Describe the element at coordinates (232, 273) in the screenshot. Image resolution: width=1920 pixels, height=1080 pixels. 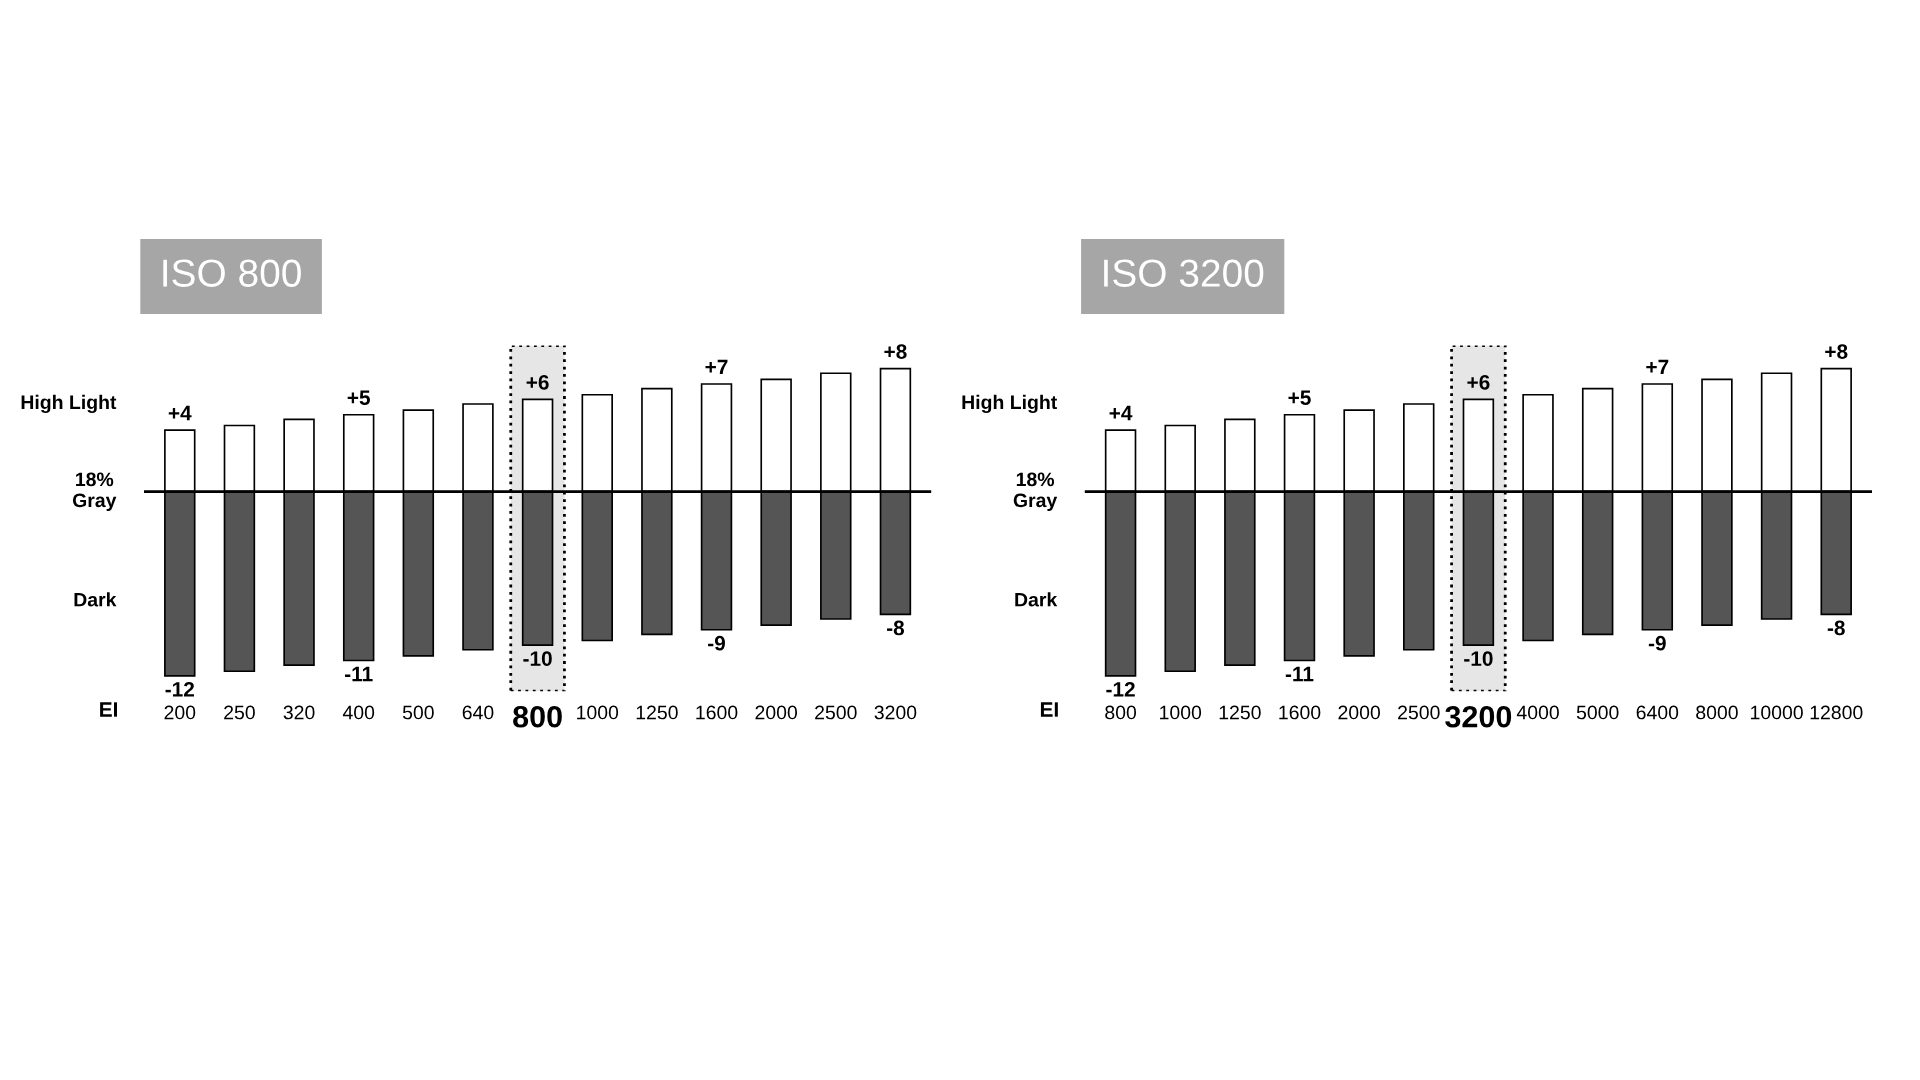
I see `chart-title: ISO 800` at that location.